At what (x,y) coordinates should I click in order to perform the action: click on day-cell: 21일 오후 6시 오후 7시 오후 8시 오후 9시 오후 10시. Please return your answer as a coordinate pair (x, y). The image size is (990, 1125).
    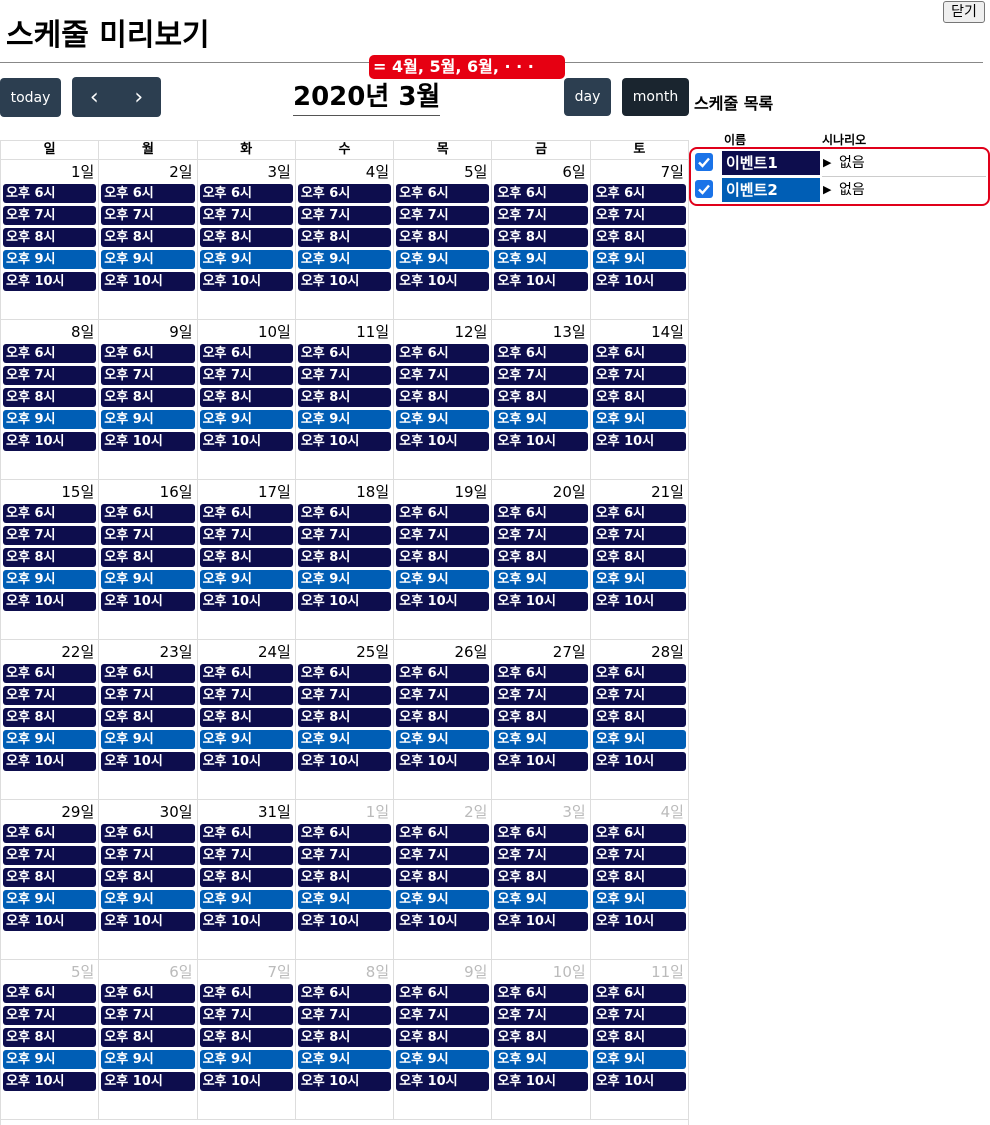
    Looking at the image, I should click on (639, 559).